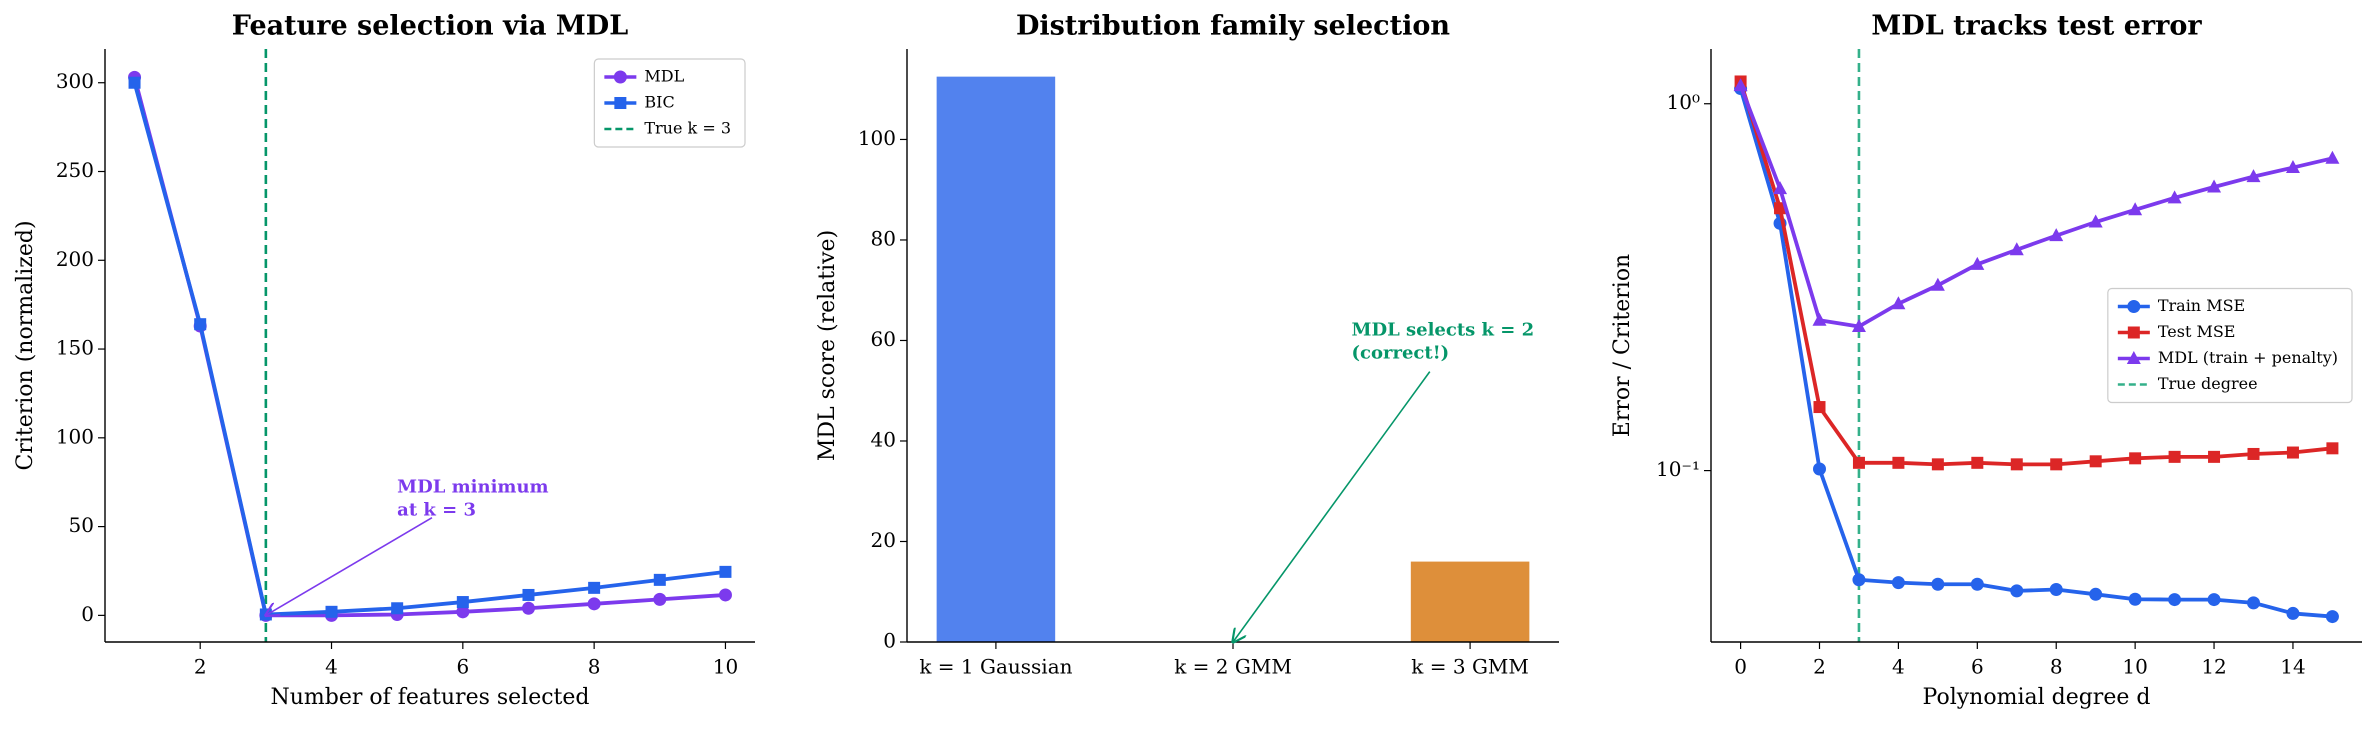  What do you see at coordinates (75, 348) in the screenshot?
I see `y-tick-label: 150` at bounding box center [75, 348].